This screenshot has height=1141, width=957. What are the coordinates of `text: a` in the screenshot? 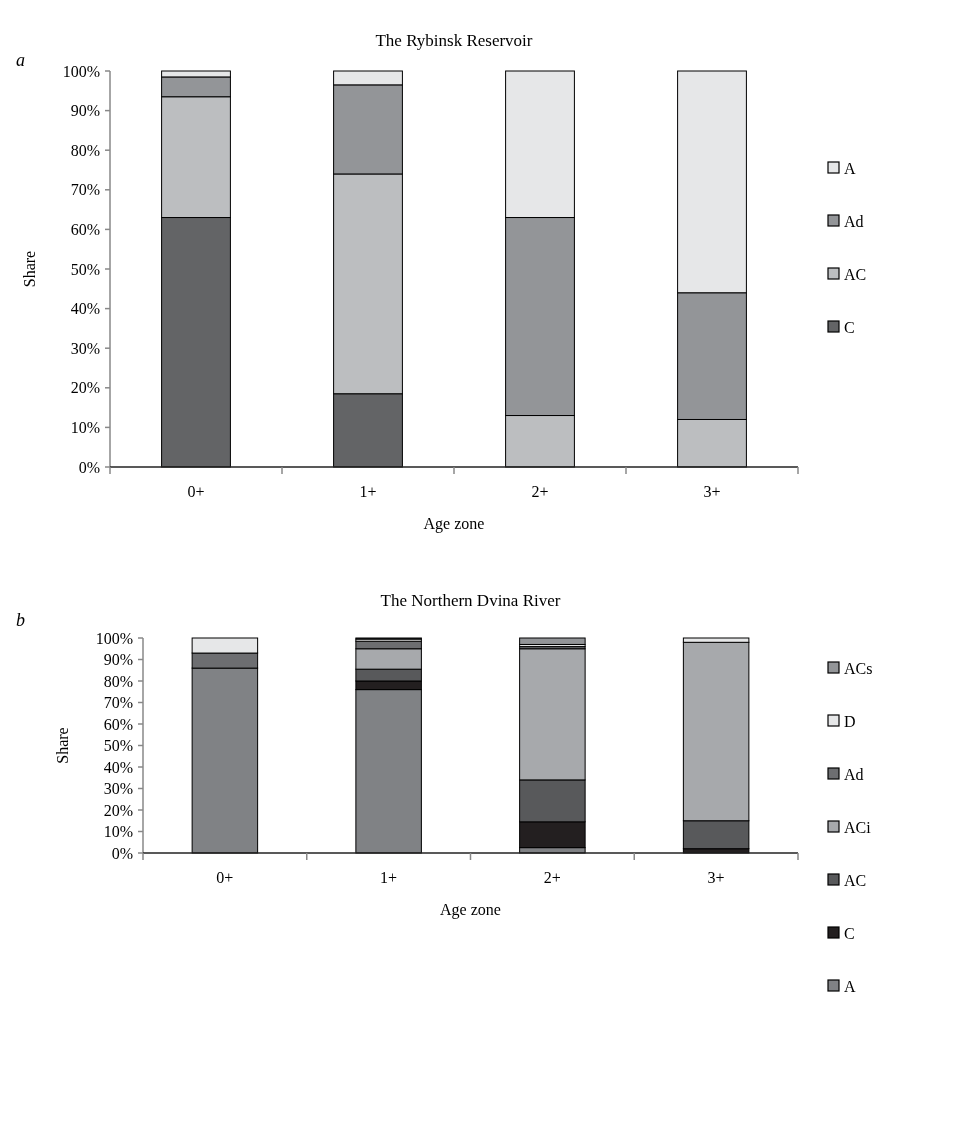 It's located at (20, 60).